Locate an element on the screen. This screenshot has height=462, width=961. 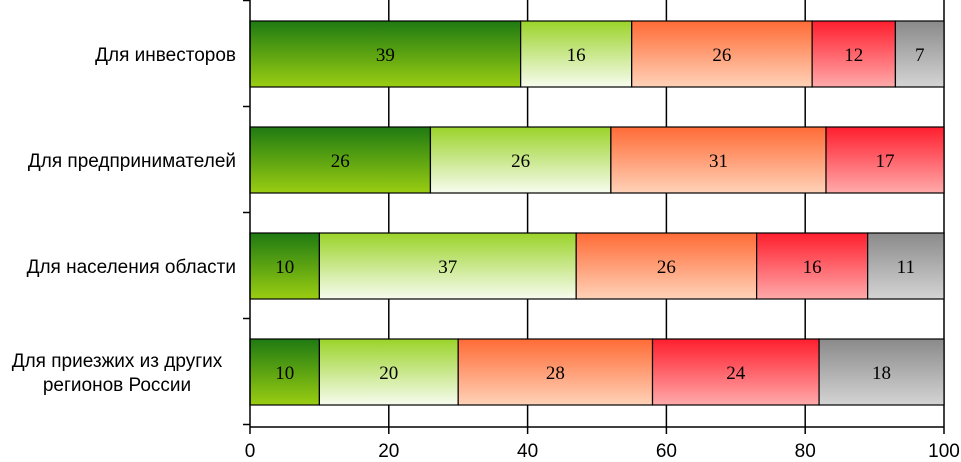
bar-value-label: 31 is located at coordinates (718, 161).